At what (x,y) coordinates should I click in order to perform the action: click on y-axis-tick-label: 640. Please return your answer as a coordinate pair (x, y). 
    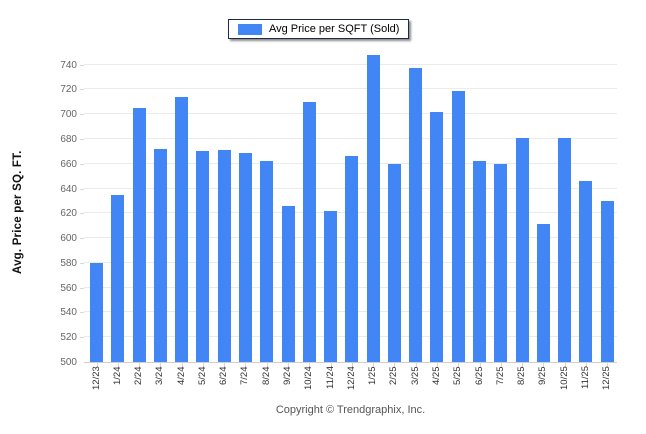
    Looking at the image, I should click on (68, 189).